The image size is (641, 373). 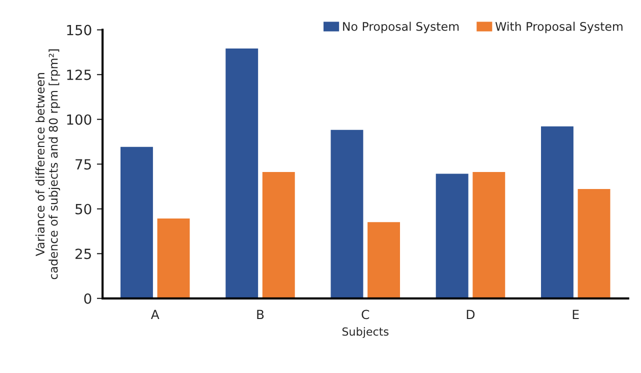 I want to click on x-tick-label: B, so click(x=260, y=315).